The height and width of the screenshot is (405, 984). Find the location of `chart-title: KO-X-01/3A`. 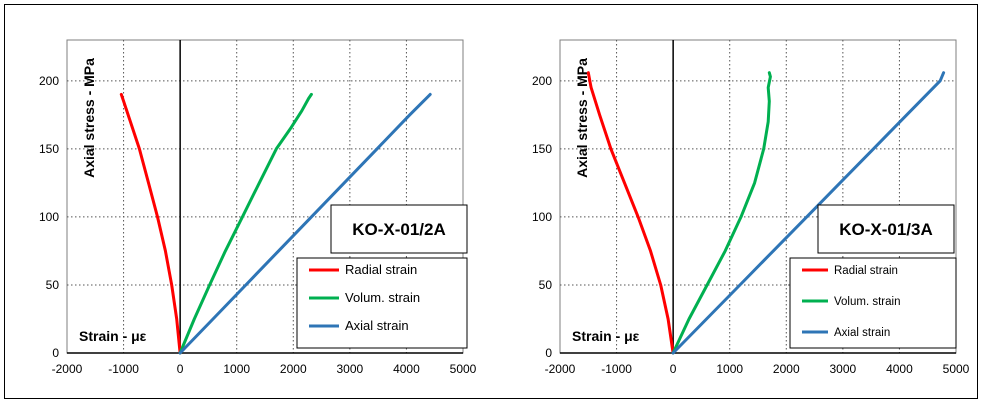

chart-title: KO-X-01/3A is located at coordinates (886, 229).